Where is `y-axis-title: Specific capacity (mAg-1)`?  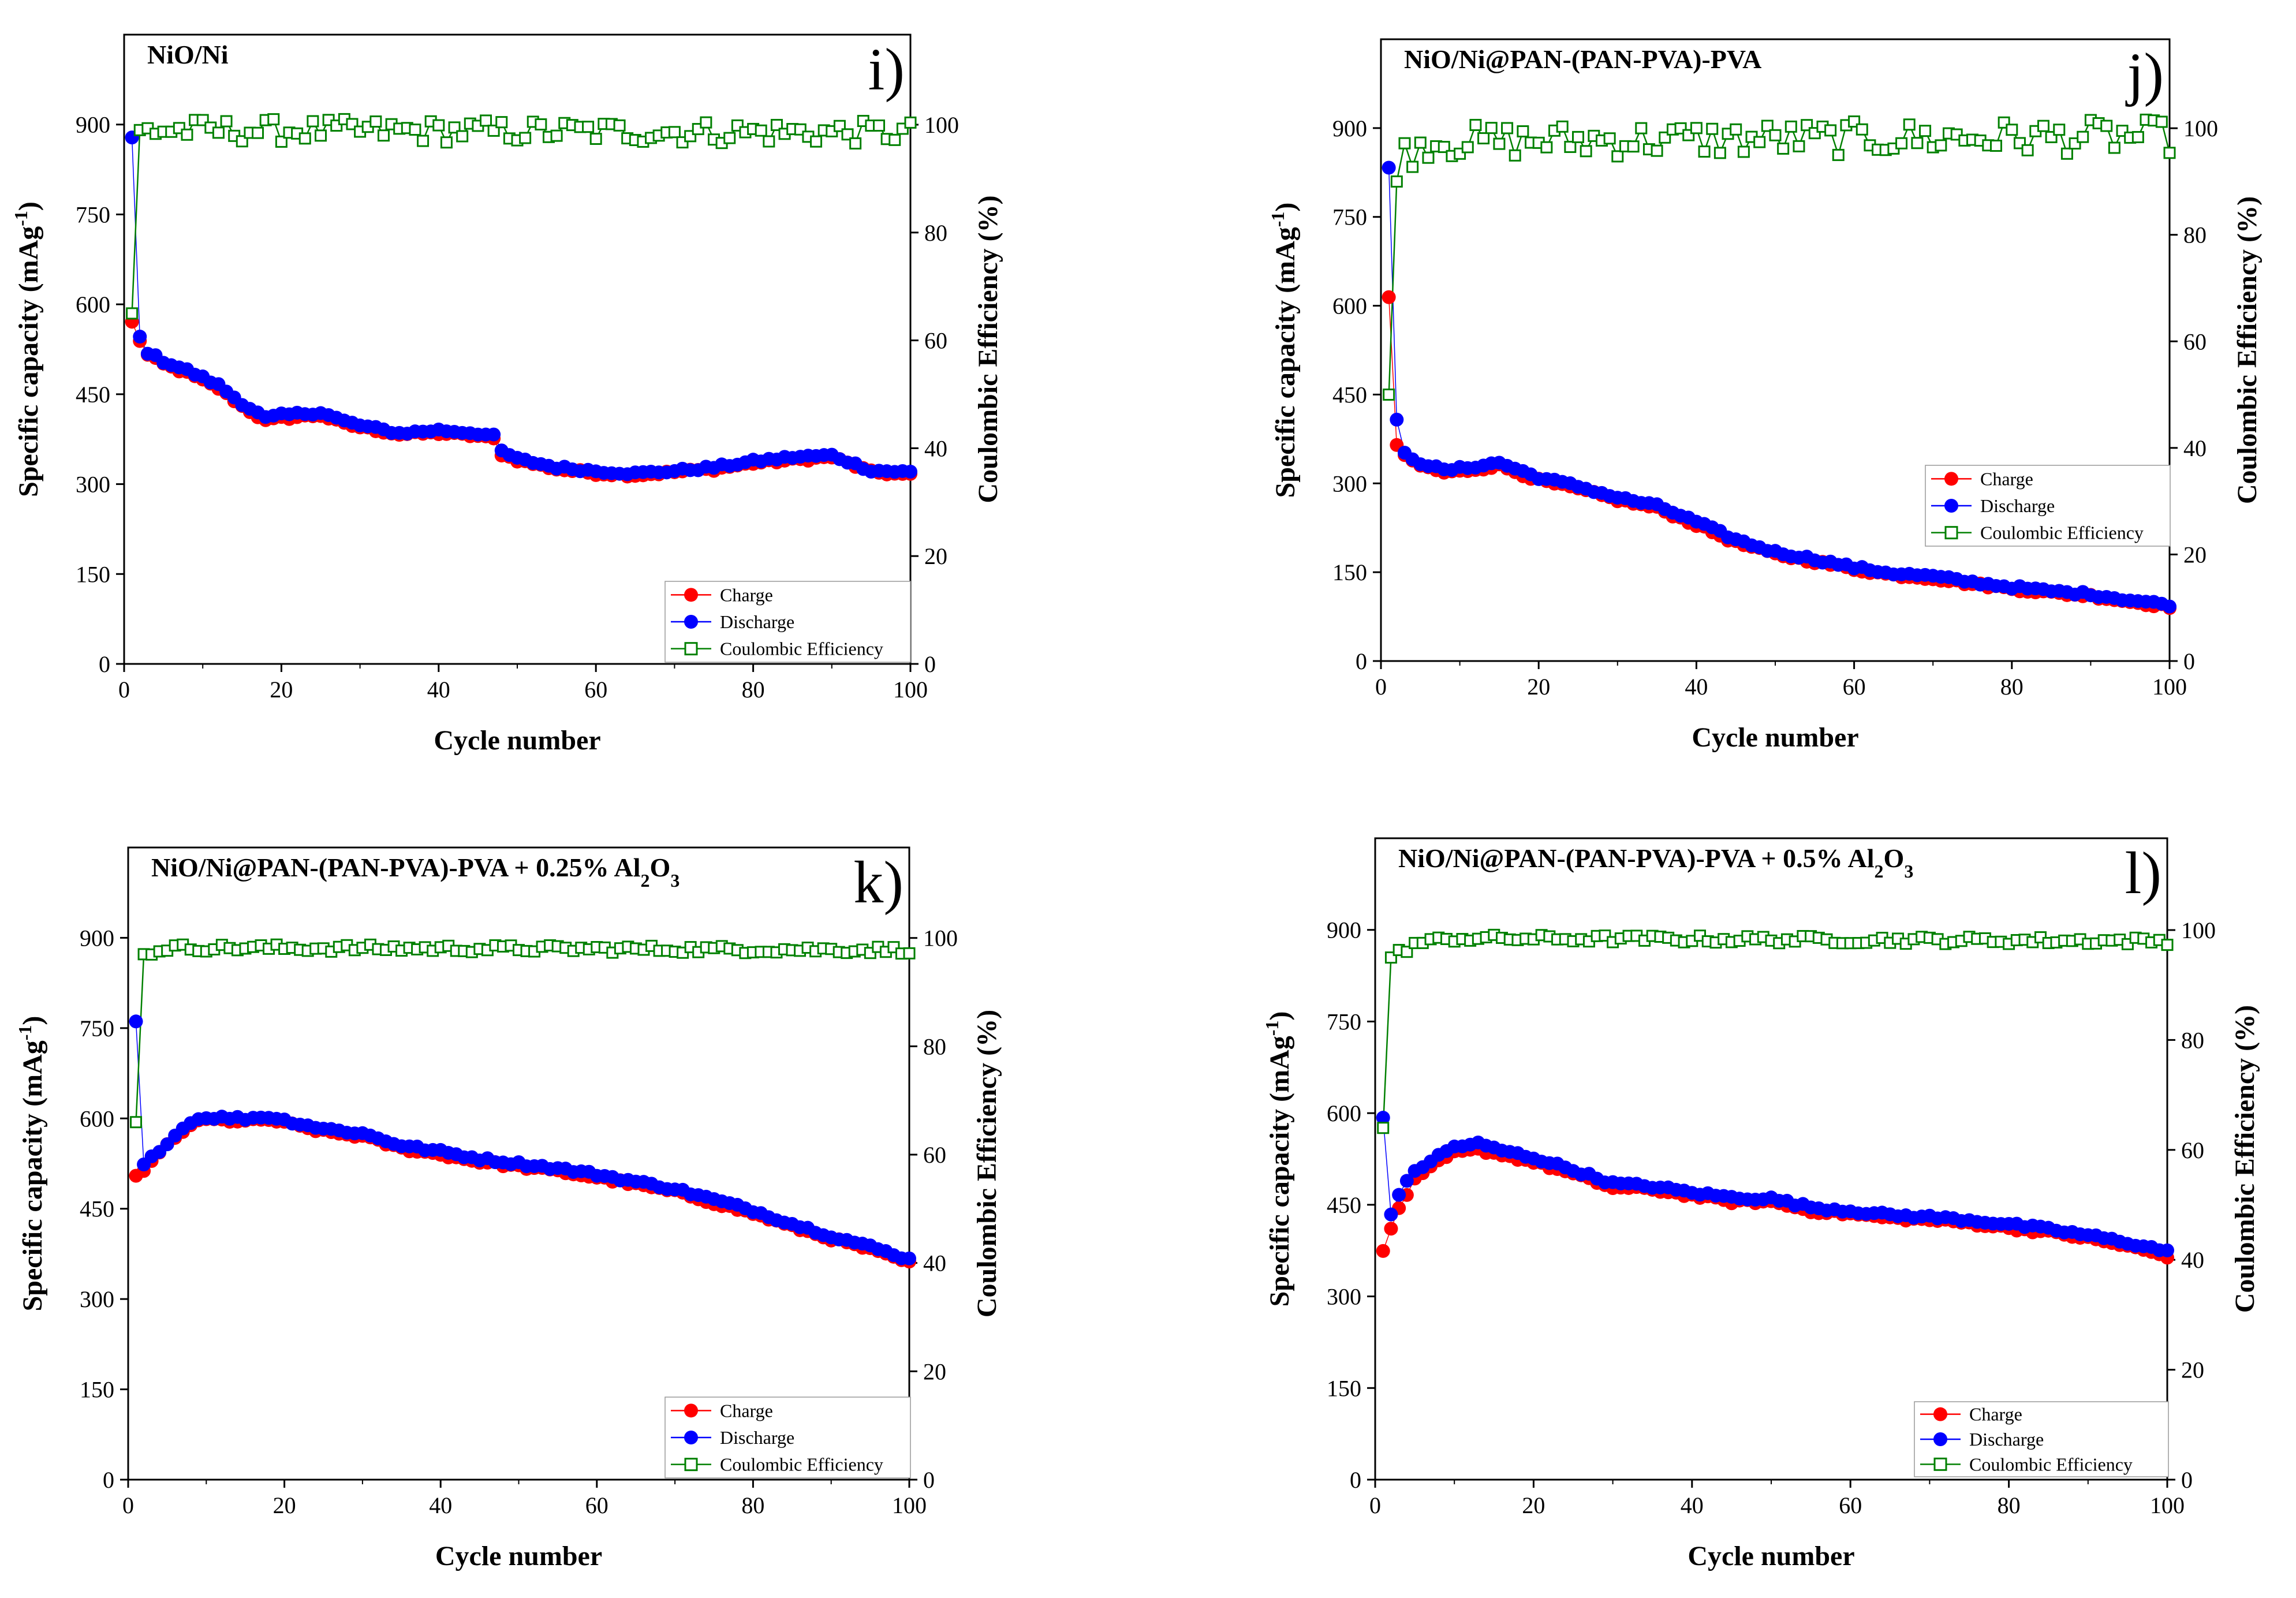
y-axis-title: Specific capacity (mAg-1) is located at coordinates (1278, 1159).